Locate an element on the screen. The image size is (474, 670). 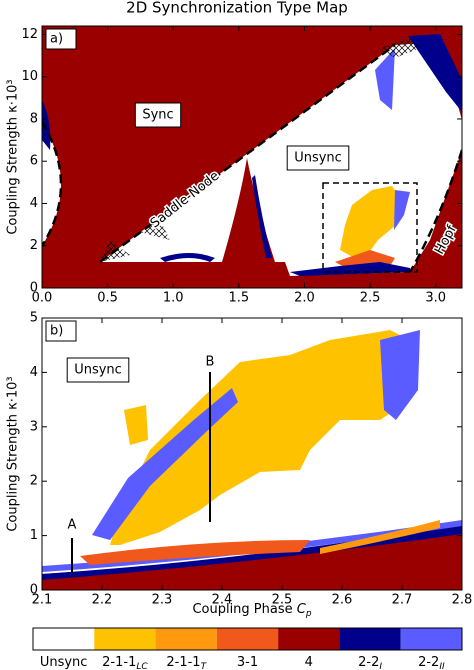
x-label-symbol: C is located at coordinates (302, 609).